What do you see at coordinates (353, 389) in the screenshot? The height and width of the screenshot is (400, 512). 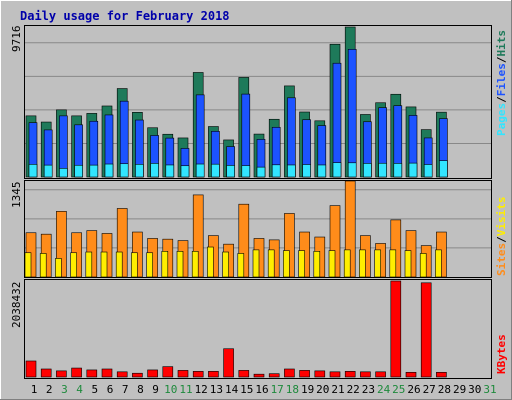 I see `x-tick-label-22: 22` at bounding box center [353, 389].